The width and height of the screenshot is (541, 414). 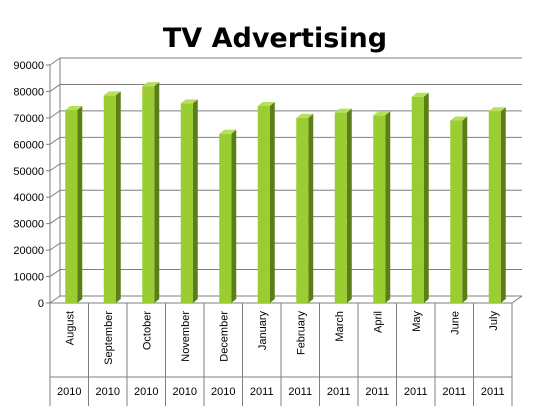 I want to click on y-tick-label: 50000, so click(x=28, y=172).